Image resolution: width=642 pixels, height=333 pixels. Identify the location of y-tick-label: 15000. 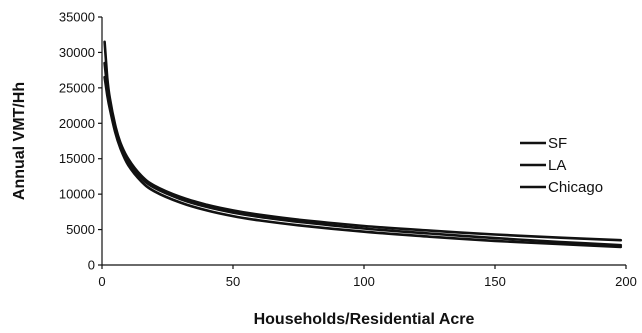
(77, 158).